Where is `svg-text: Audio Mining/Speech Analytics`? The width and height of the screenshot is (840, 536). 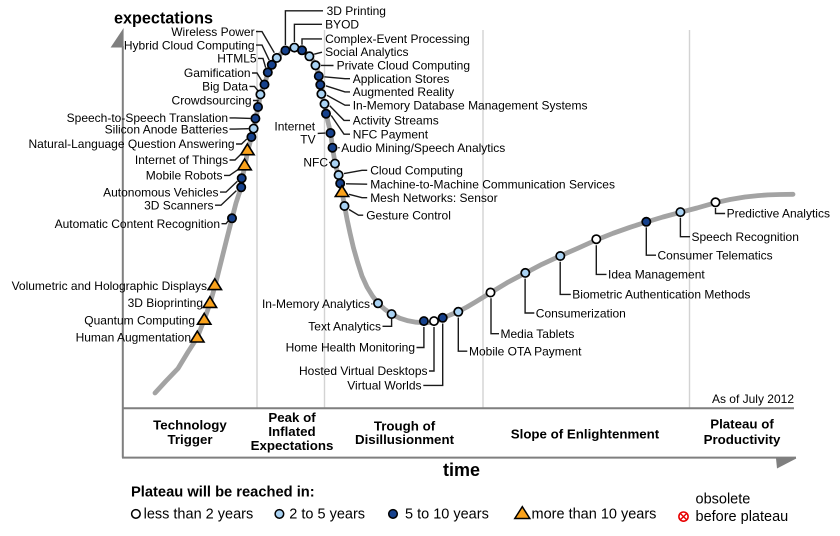 svg-text: Audio Mining/Speech Analytics is located at coordinates (423, 148).